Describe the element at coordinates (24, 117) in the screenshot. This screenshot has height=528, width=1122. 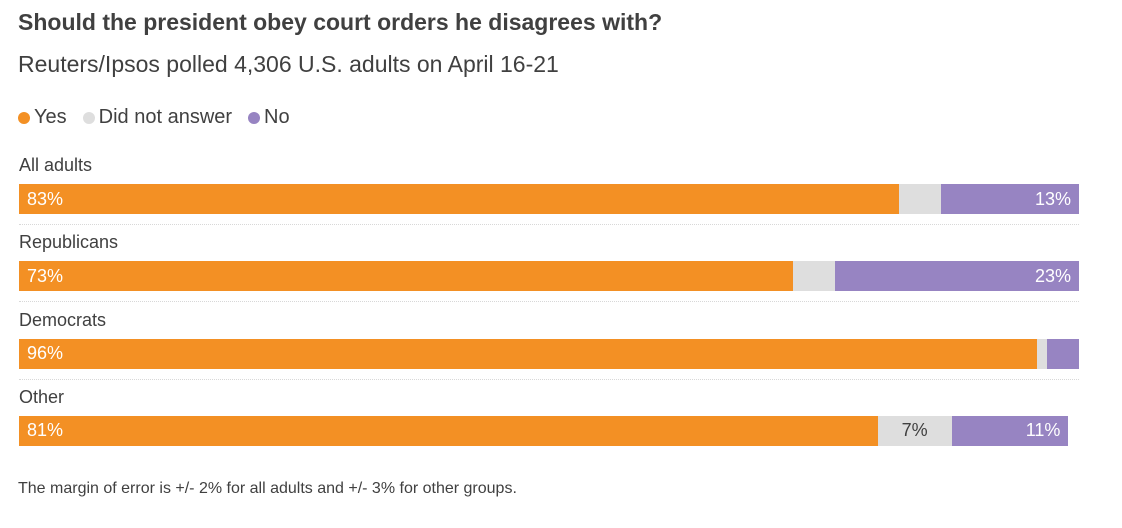
I see `legend-swatch-yes` at that location.